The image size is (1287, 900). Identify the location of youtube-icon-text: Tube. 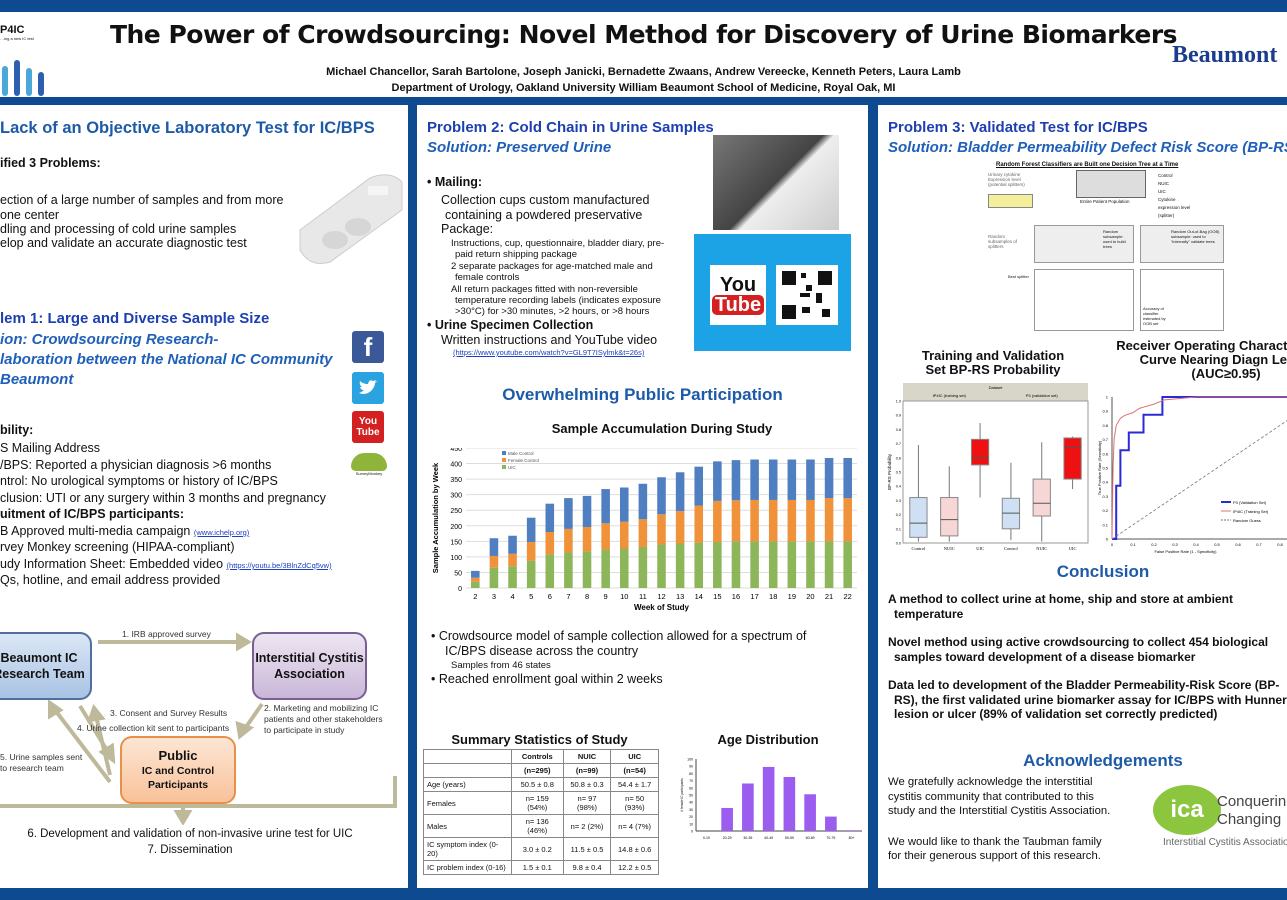
(368, 432).